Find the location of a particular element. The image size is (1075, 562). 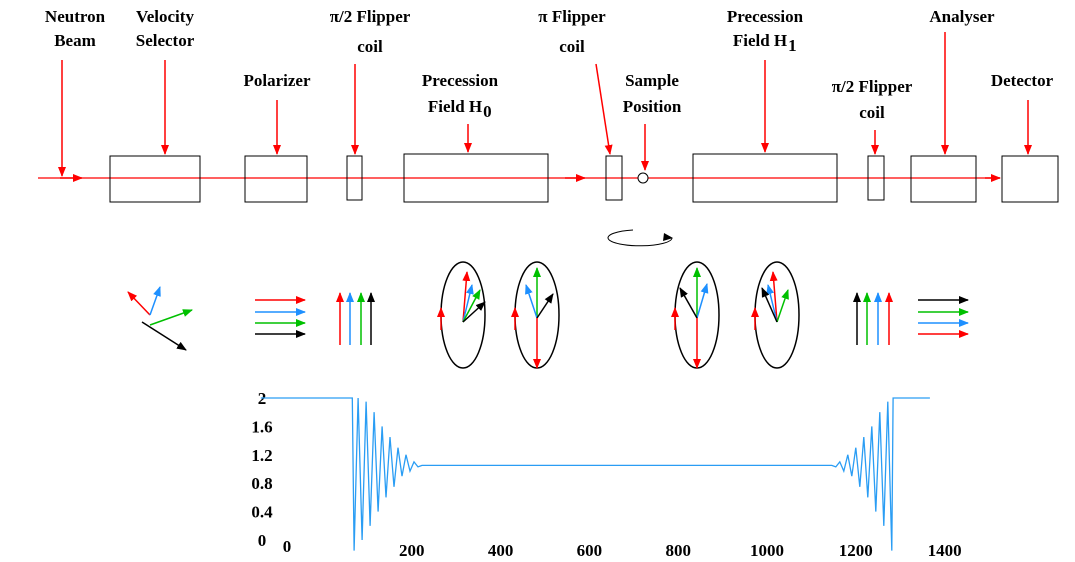

label: π Flipper is located at coordinates (572, 16).